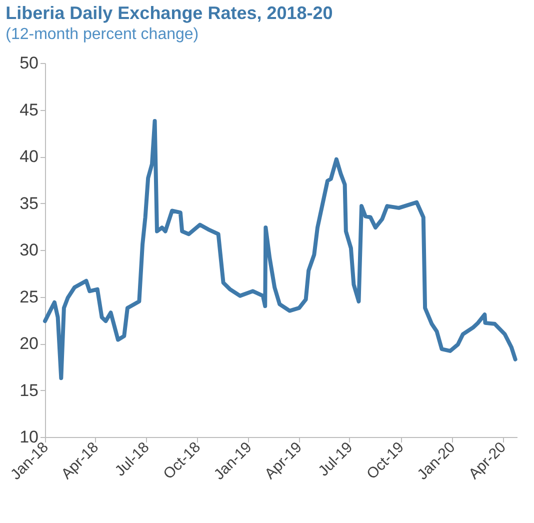 The width and height of the screenshot is (534, 523). Describe the element at coordinates (29, 343) in the screenshot. I see `y-tick-label: 20` at that location.